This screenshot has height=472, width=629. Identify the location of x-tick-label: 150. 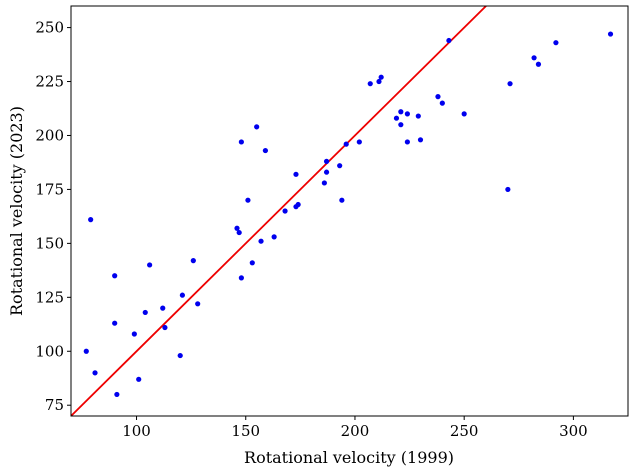
(245, 431).